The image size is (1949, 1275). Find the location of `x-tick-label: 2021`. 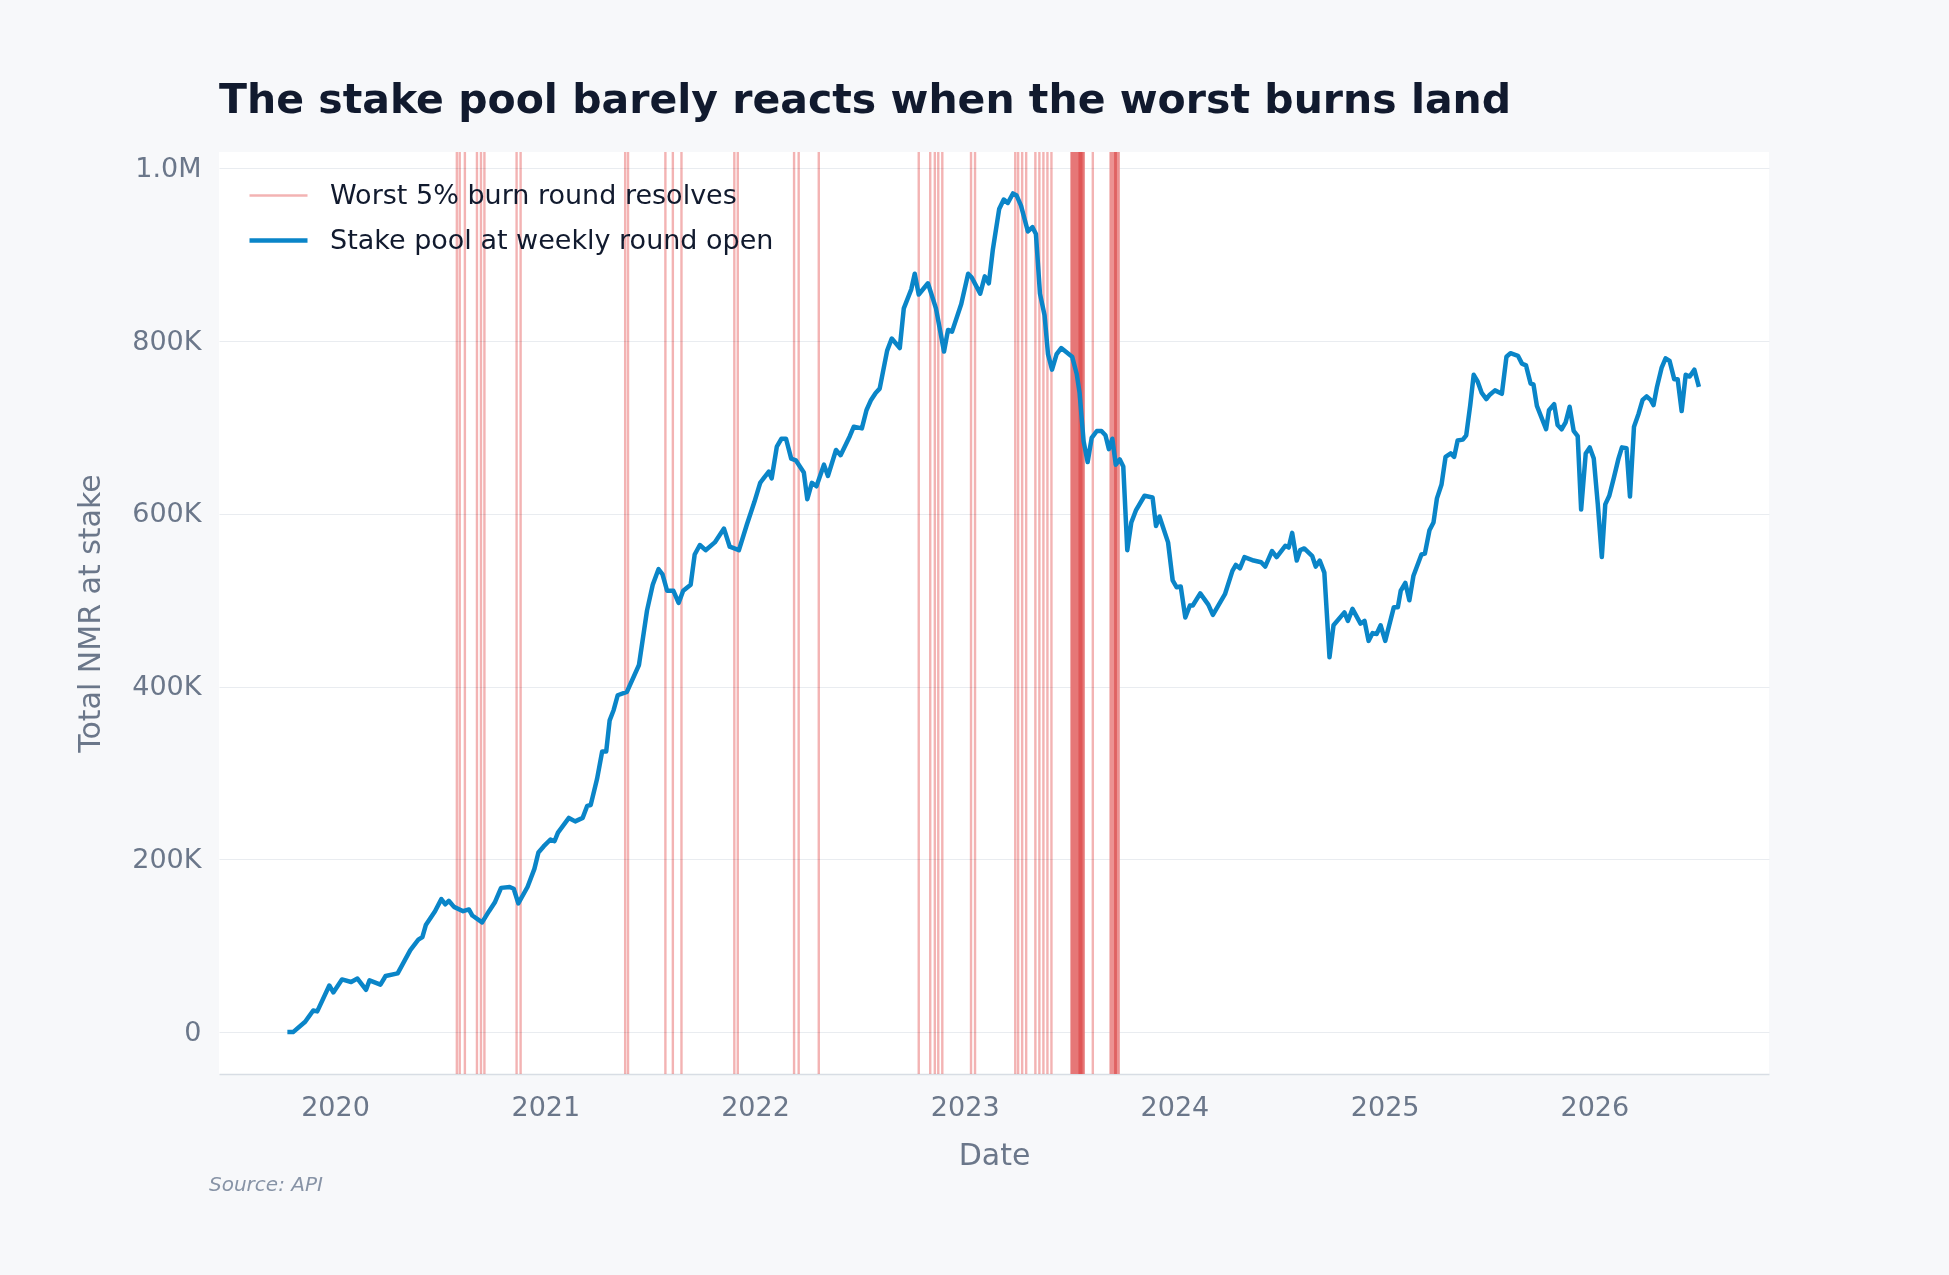

x-tick-label: 2021 is located at coordinates (546, 1106).